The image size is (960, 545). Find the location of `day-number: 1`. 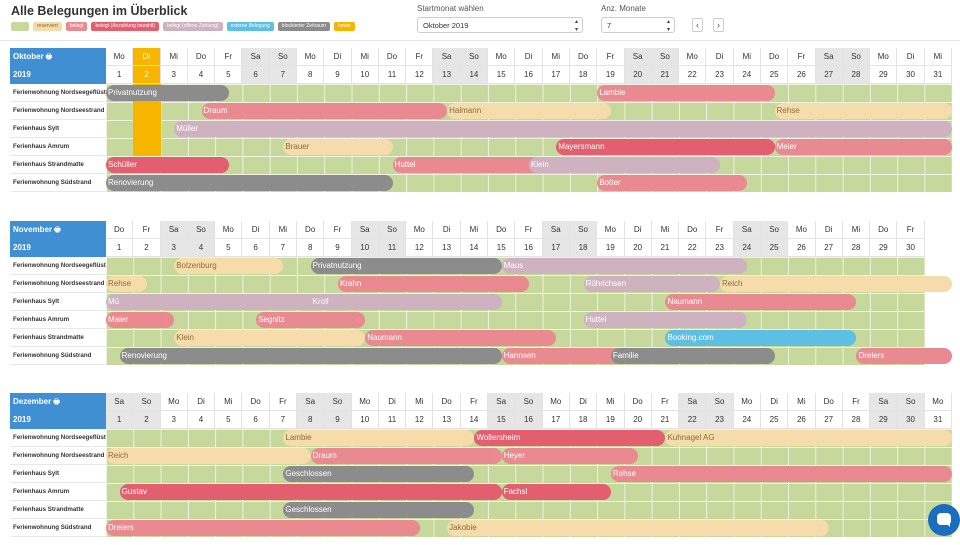

day-number: 1 is located at coordinates (120, 420).